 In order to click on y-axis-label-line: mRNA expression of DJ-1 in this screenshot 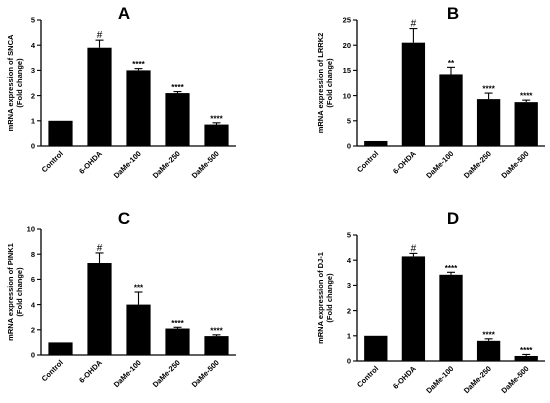, I will do `click(320, 298)`.